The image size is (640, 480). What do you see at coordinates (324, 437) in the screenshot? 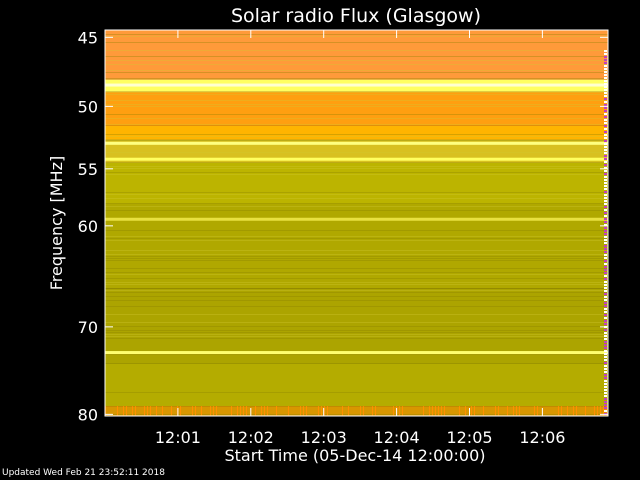
I see `x-tick-label: 12:03` at bounding box center [324, 437].